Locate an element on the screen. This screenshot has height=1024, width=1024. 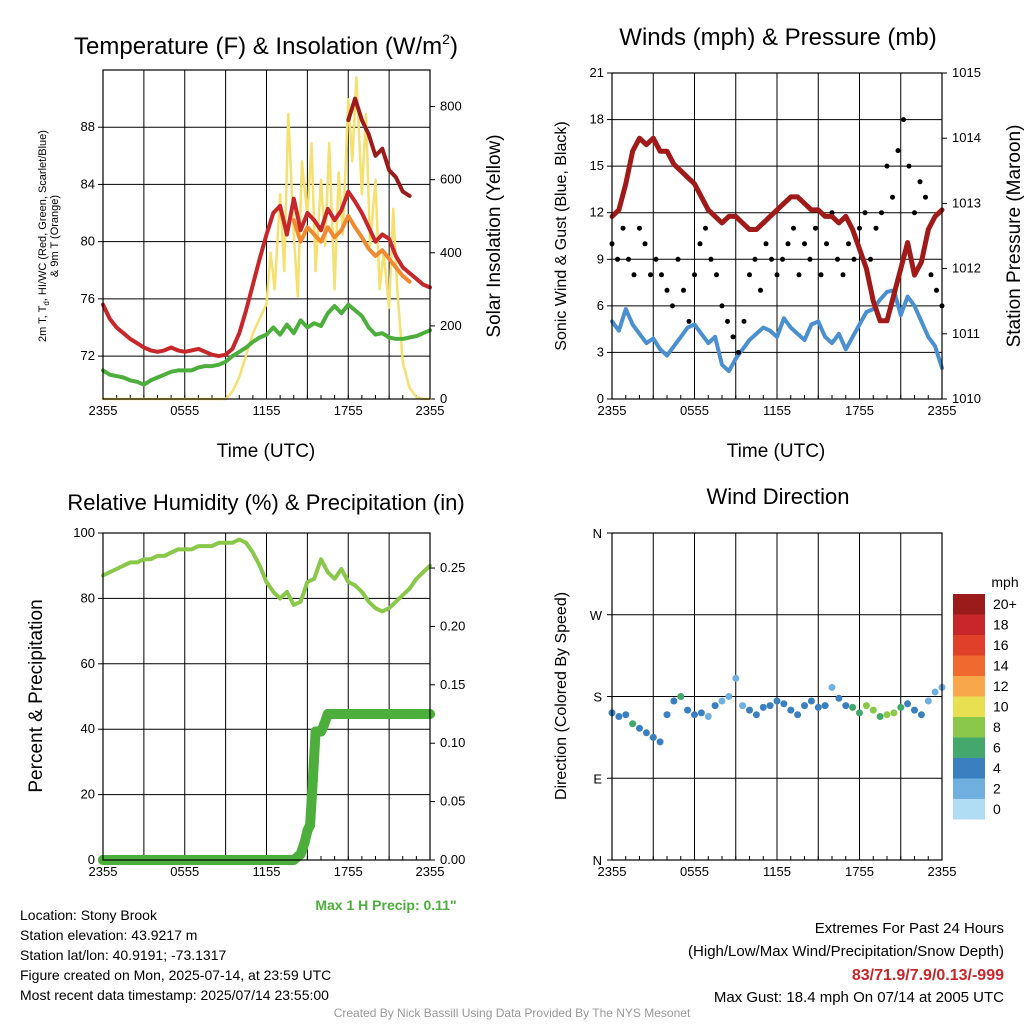
humidity-y-tick-label: 40 is located at coordinates (88, 728).